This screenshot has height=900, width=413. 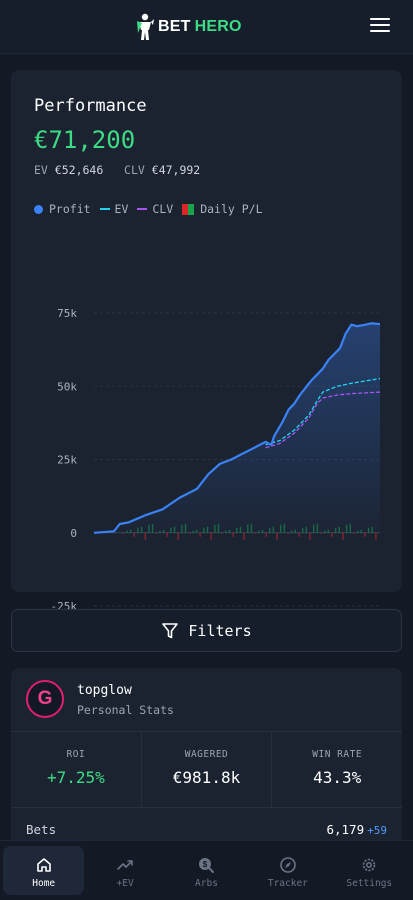 I want to click on roi-value: +7.25%, so click(x=75, y=777).